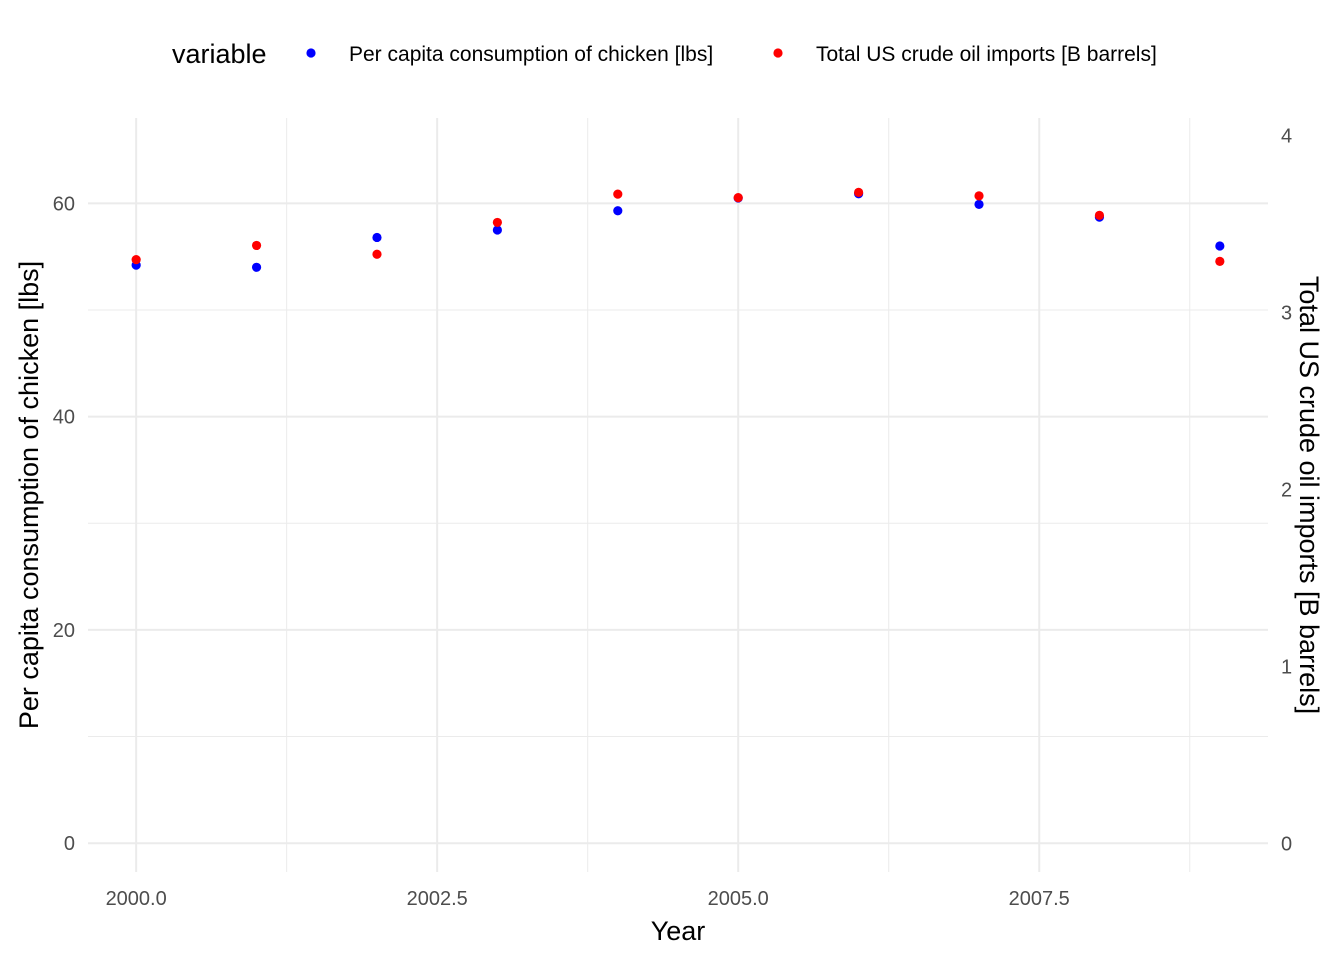 The height and width of the screenshot is (960, 1344). I want to click on x-tick-label: 2002.5, so click(437, 899).